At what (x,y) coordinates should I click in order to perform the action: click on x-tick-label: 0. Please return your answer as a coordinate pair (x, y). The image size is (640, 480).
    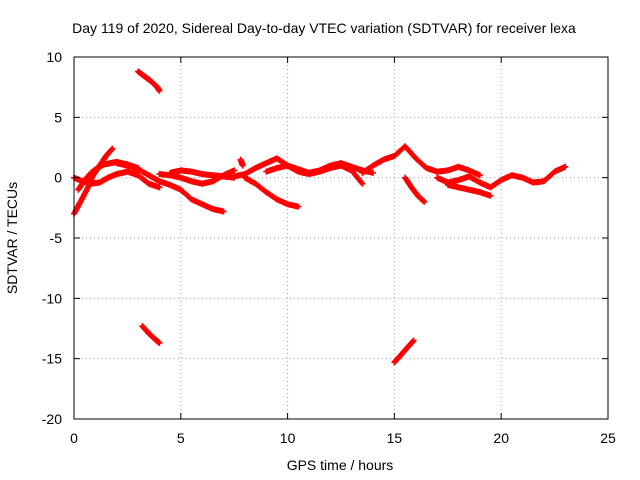
    Looking at the image, I should click on (74, 438).